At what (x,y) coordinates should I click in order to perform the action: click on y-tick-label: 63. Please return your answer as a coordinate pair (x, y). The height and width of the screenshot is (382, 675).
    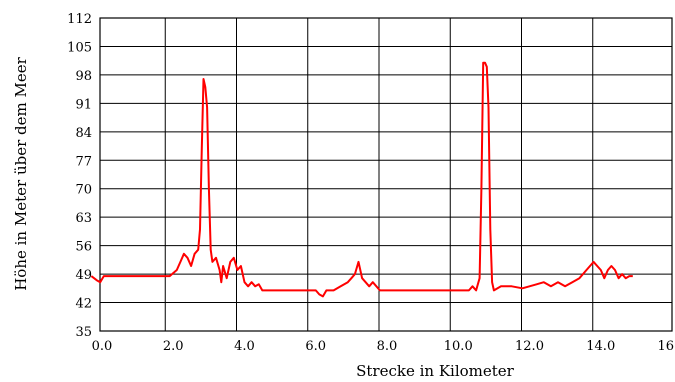
    Looking at the image, I should click on (83, 218).